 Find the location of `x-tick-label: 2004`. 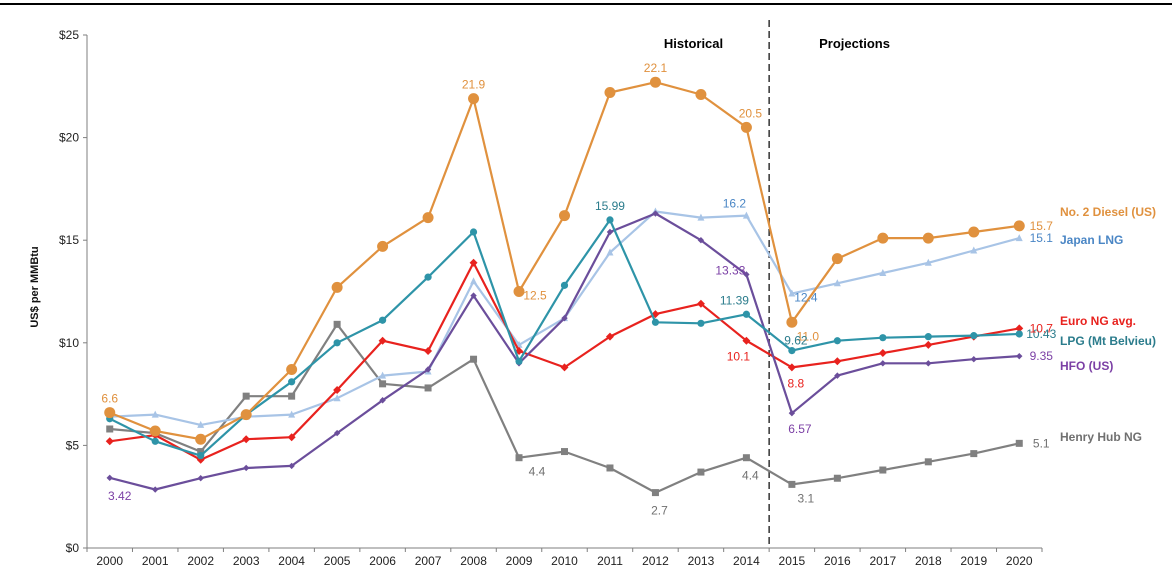

x-tick-label: 2004 is located at coordinates (291, 561).